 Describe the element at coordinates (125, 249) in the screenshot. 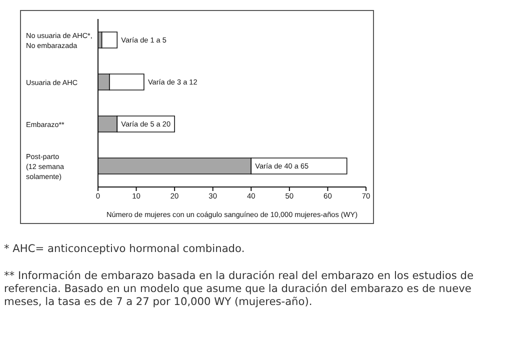

I see `text: * AHC= anticonceptivo hormonal combinado.` at that location.